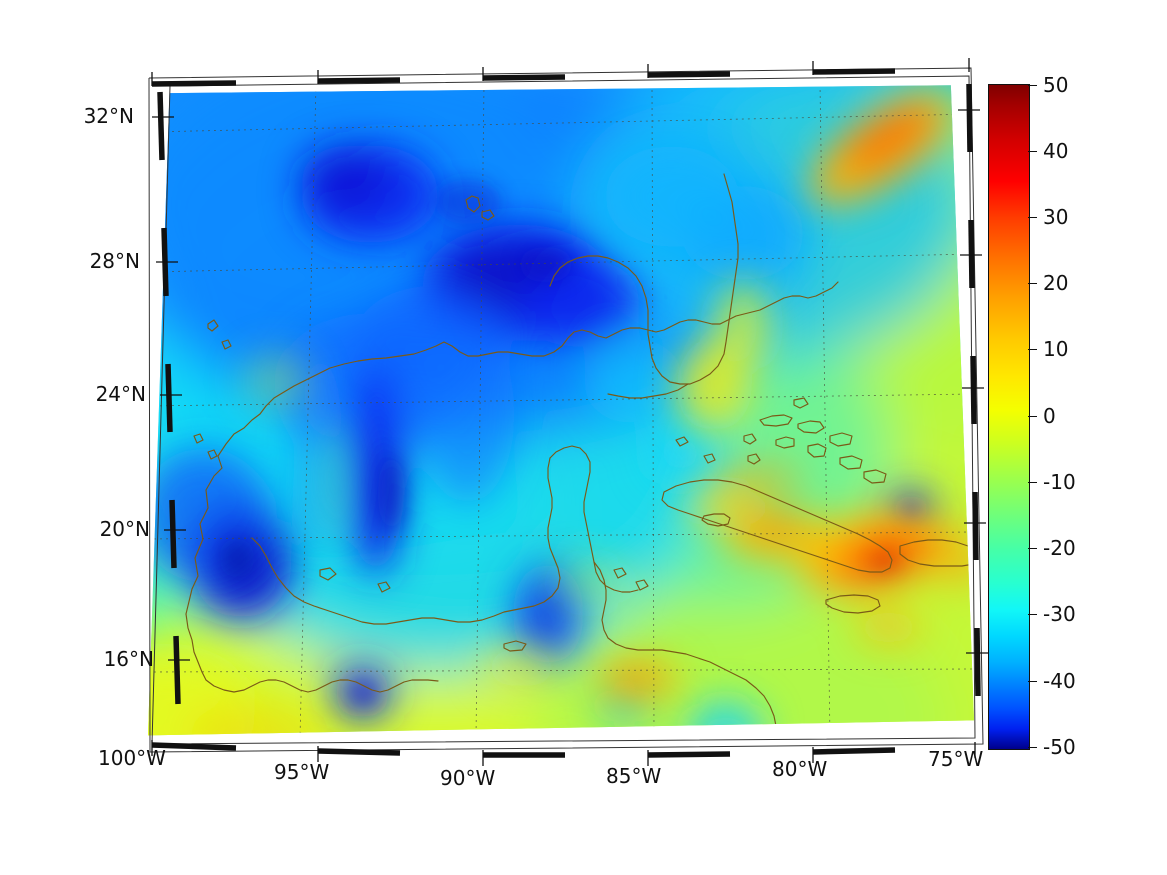  Describe the element at coordinates (302, 772) in the screenshot. I see `xtick-label-95w: 95°W` at that location.